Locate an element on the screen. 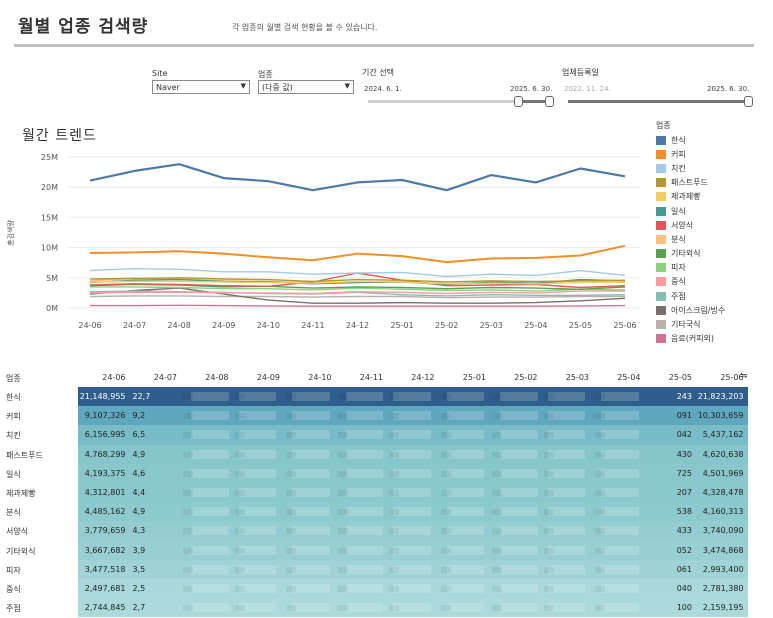 The height and width of the screenshot is (618, 773). table-row: 중식 2,497,681 2,5 040 2,781,380 is located at coordinates (380, 589).